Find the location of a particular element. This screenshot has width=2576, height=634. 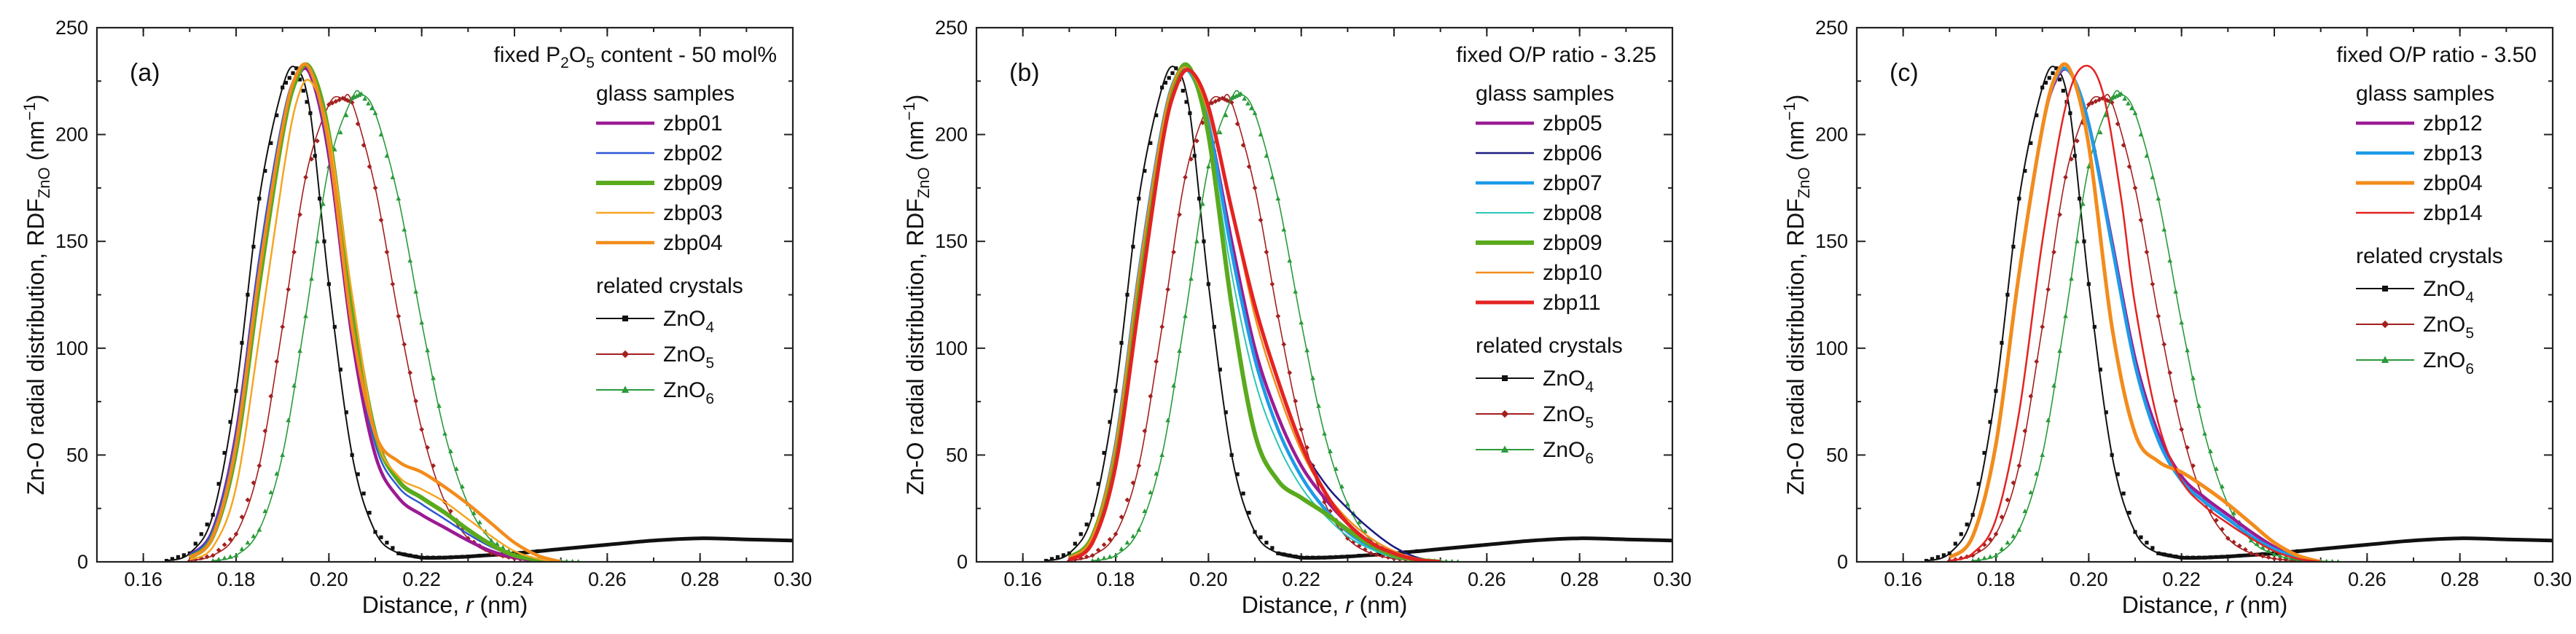

y-axis-label-part: Zn-O radial distribution, RDF is located at coordinates (36, 346).